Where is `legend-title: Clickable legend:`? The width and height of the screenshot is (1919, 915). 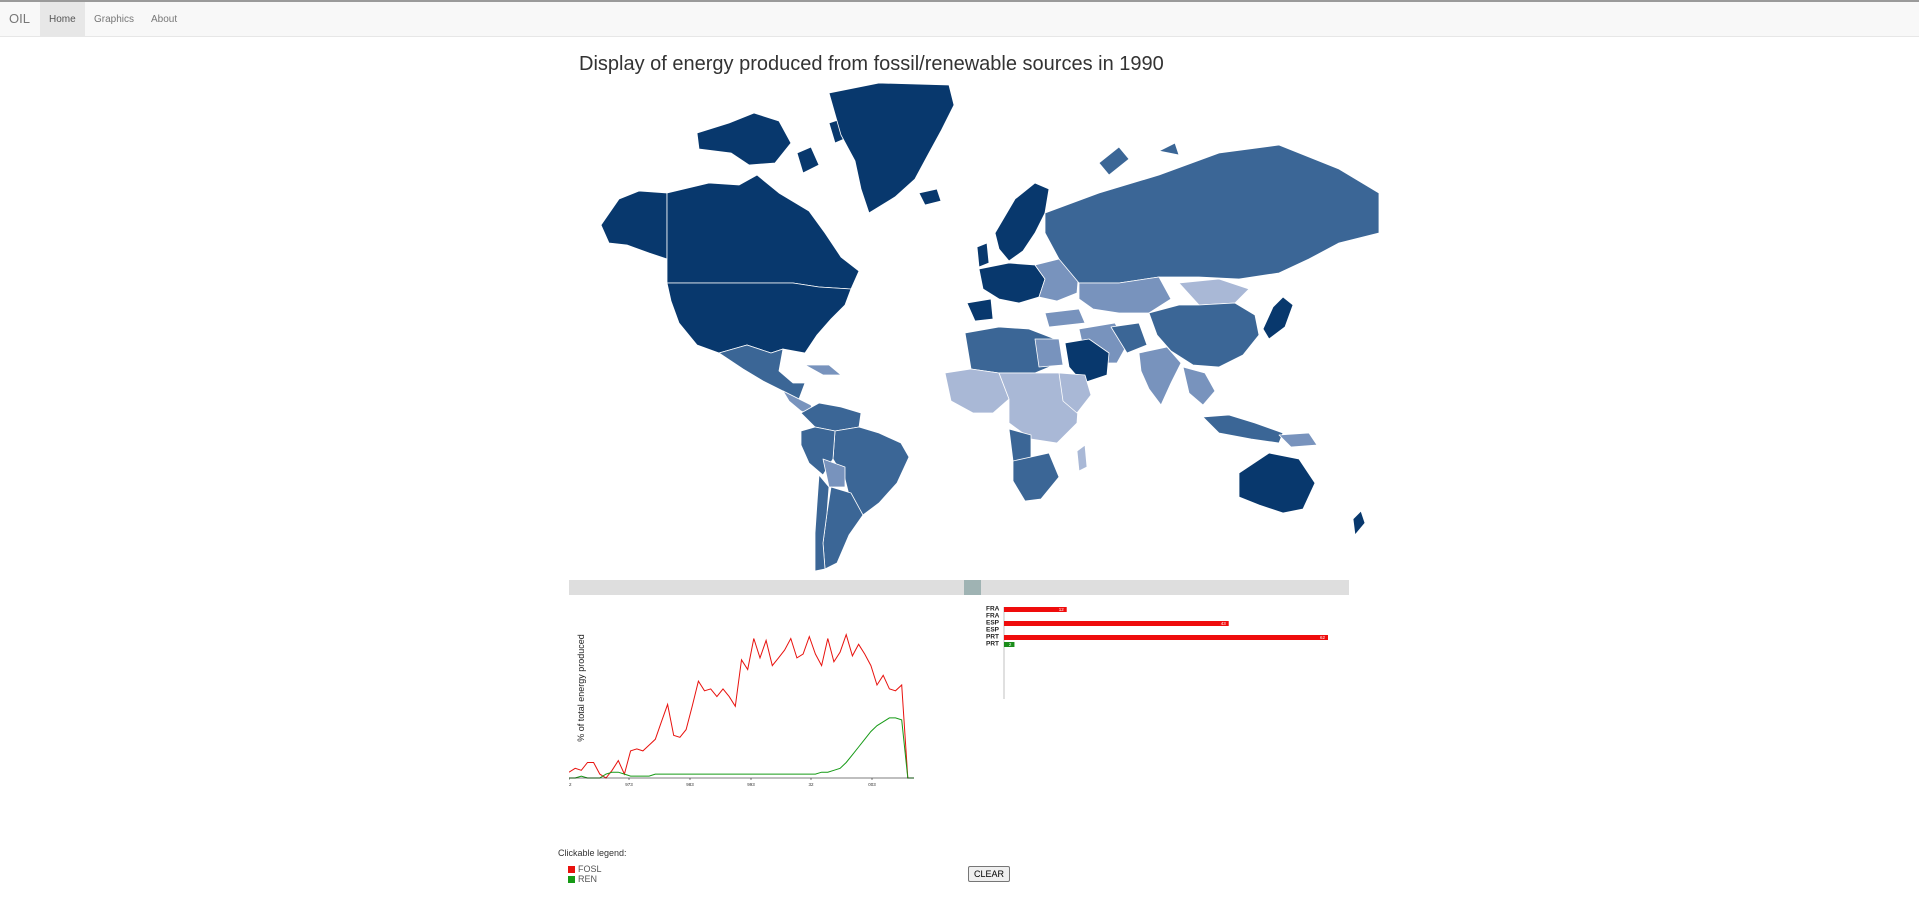 legend-title: Clickable legend: is located at coordinates (592, 853).